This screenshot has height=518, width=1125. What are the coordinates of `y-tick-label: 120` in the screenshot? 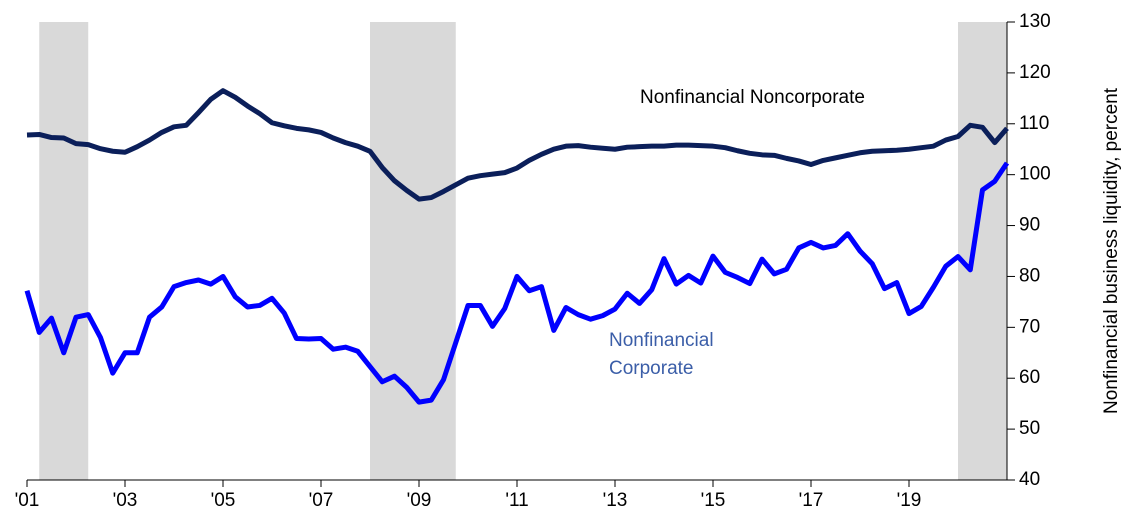 It's located at (1035, 72).